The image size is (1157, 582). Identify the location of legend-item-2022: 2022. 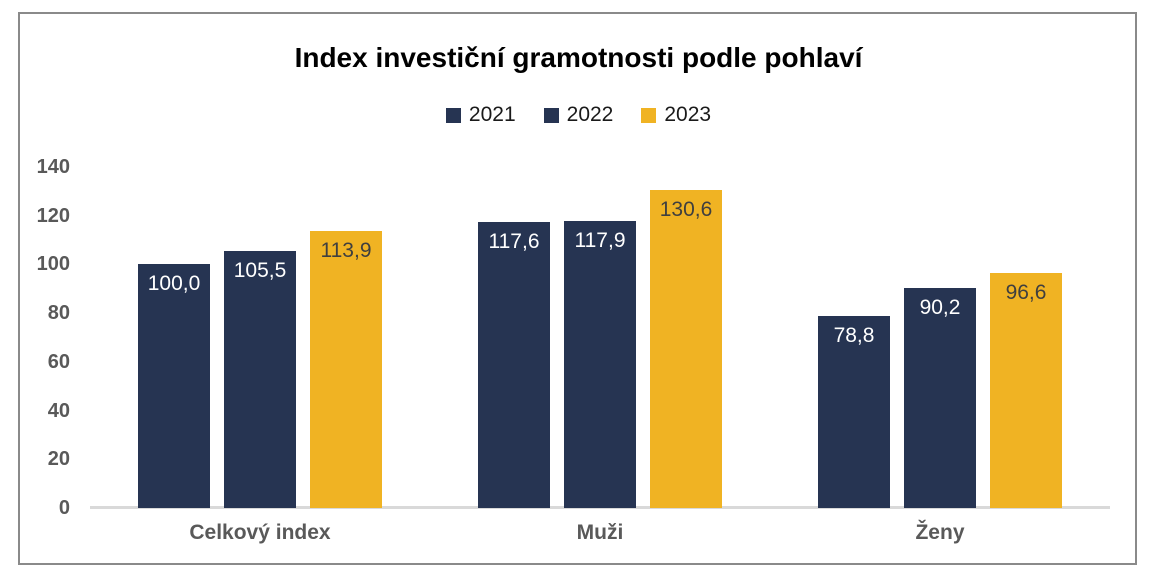
(578, 115).